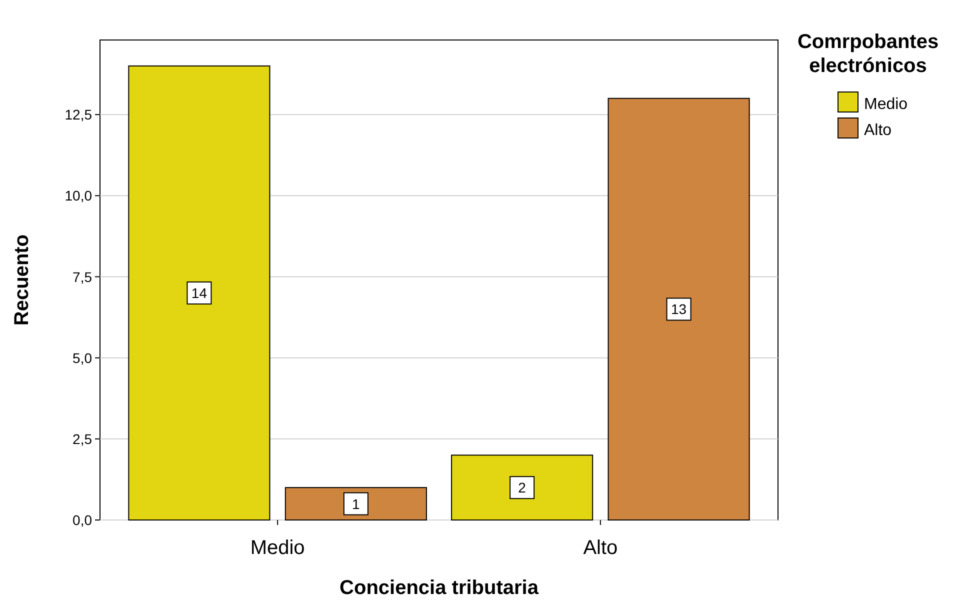 The width and height of the screenshot is (966, 606). What do you see at coordinates (440, 588) in the screenshot?
I see `x-axis-title: Conciencia tributaria` at bounding box center [440, 588].